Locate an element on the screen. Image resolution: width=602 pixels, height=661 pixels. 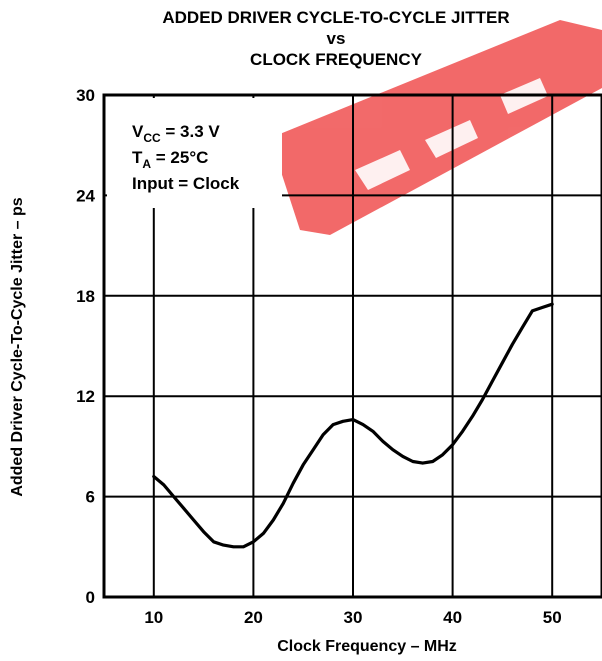
chart-title-line-1: ADDED DRIVER CYCLE-TO-CYCLE JITTER is located at coordinates (335, 17).